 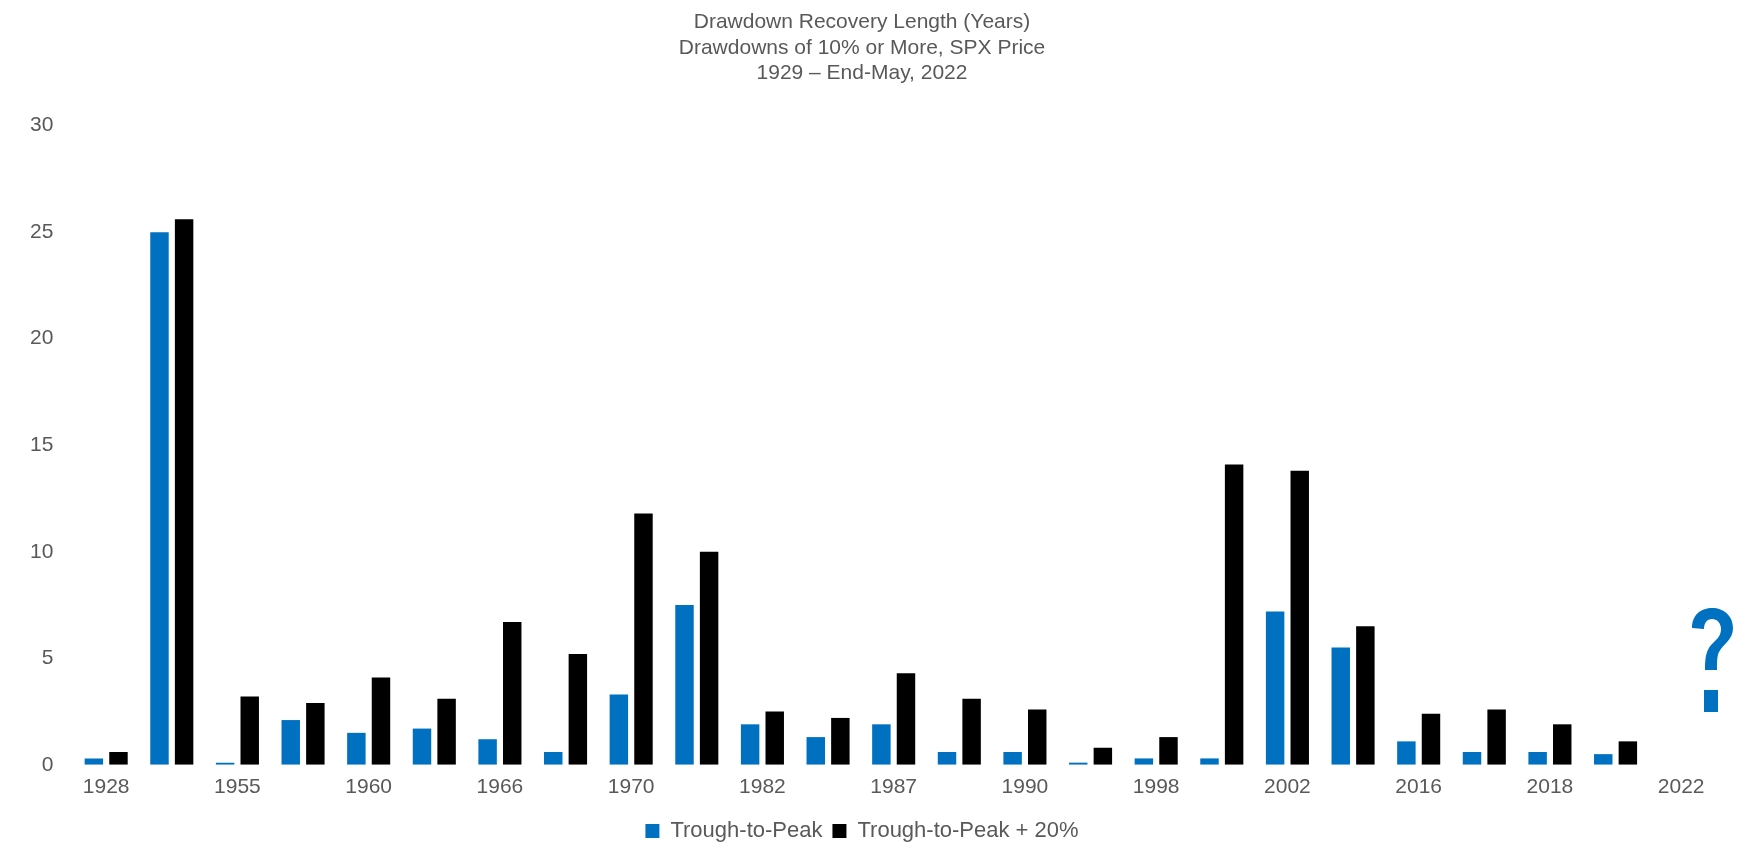 What do you see at coordinates (1025, 786) in the screenshot?
I see `x-tick-label: 1990` at bounding box center [1025, 786].